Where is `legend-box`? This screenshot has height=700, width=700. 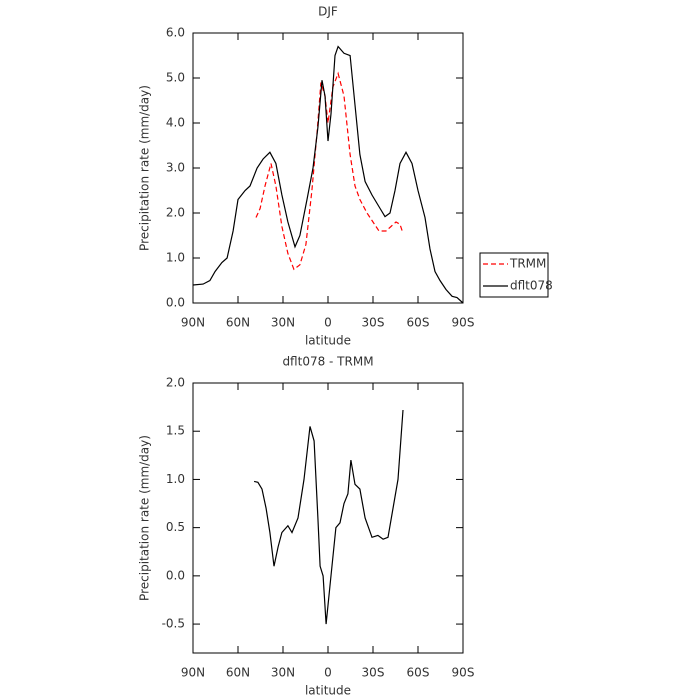
legend-box is located at coordinates (514, 275).